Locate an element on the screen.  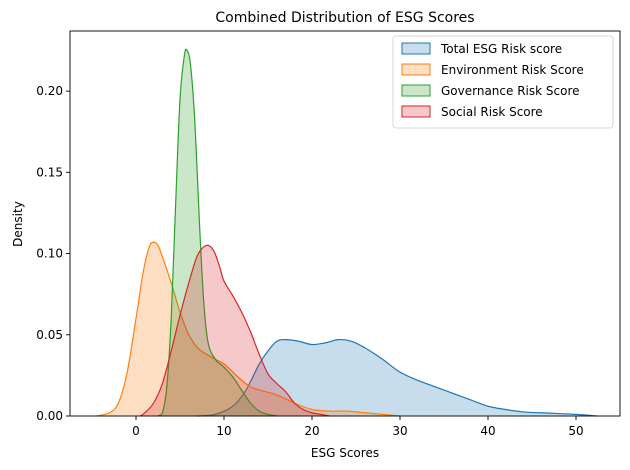
x-tick-label: 50 is located at coordinates (575, 431).